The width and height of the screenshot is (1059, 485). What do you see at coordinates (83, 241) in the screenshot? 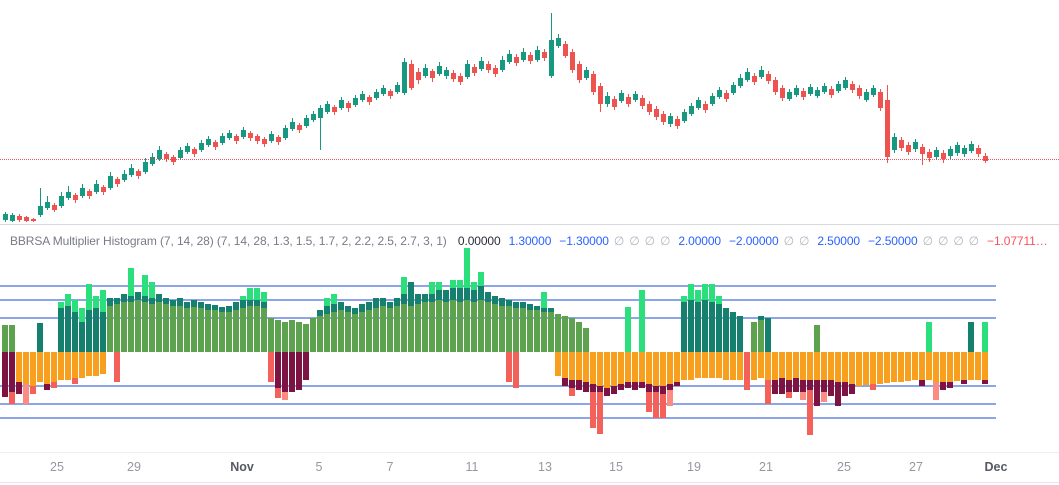
I see `indicator-title: BBRSA Multiplier Histogram` at bounding box center [83, 241].